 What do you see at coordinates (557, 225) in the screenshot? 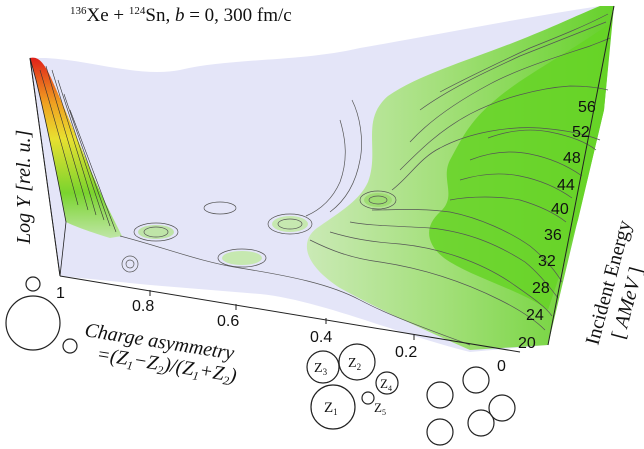
I see `y-axis: 20 24 28 32 36 40 44 48 52 56` at bounding box center [557, 225].